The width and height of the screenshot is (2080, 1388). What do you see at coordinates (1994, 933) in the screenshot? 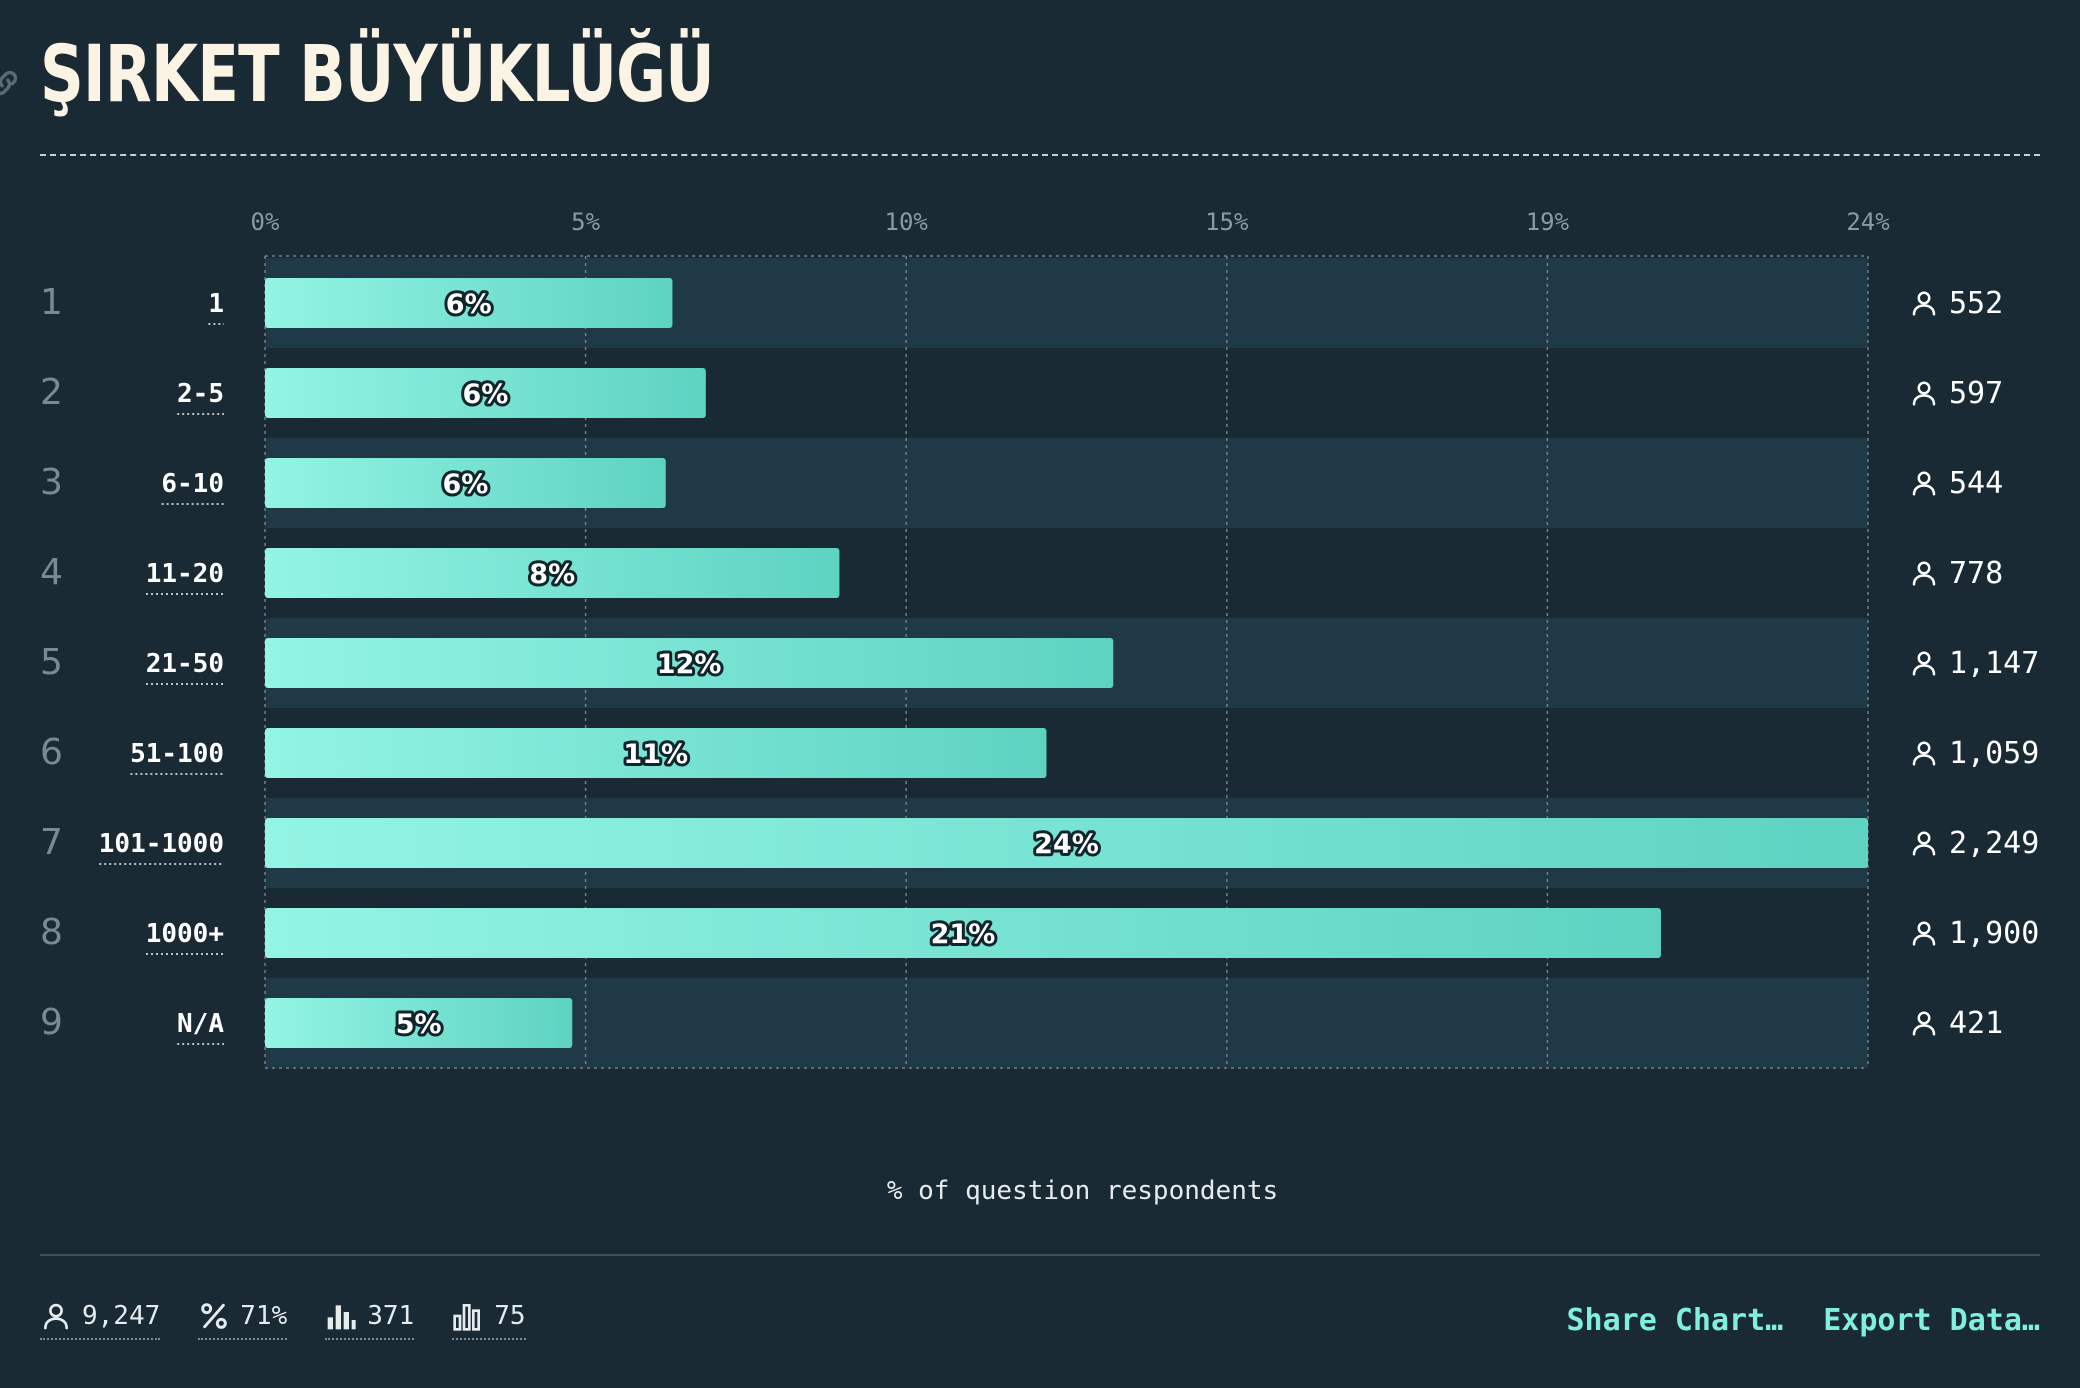
I see `respondent-count: 1,900` at bounding box center [1994, 933].